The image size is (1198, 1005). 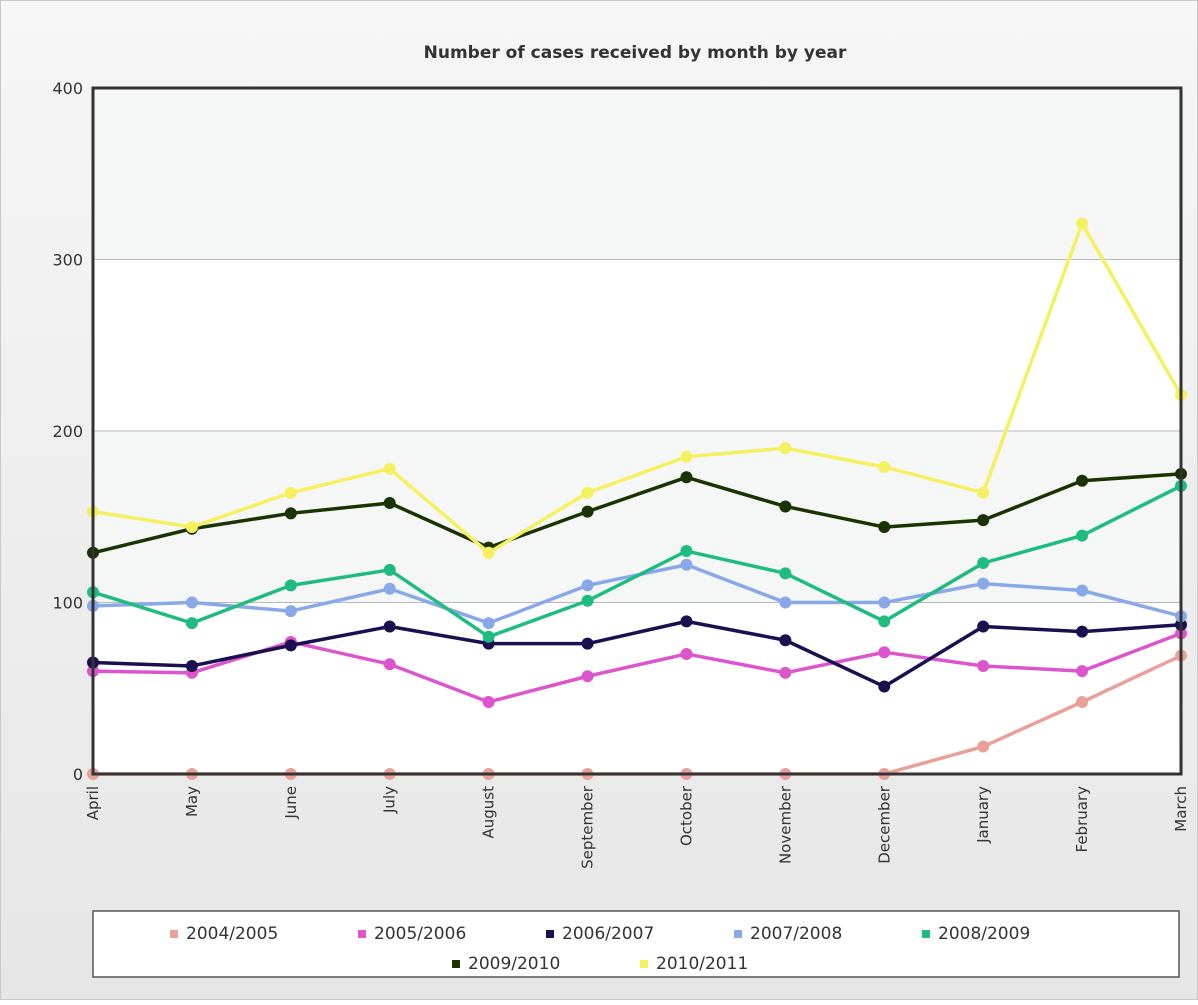 What do you see at coordinates (514, 964) in the screenshot?
I see `legend-label: 2009/2010` at bounding box center [514, 964].